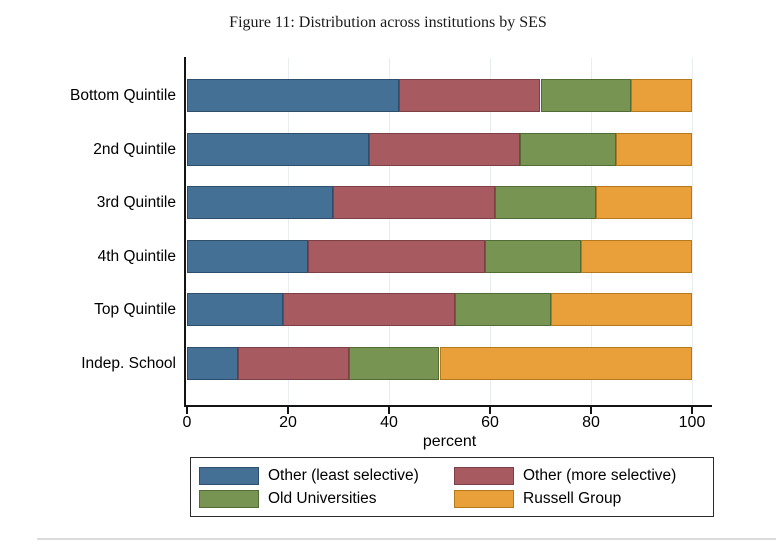  What do you see at coordinates (568, 149) in the screenshot?
I see `bar-segment-2nd-quintile-old-universities` at bounding box center [568, 149].